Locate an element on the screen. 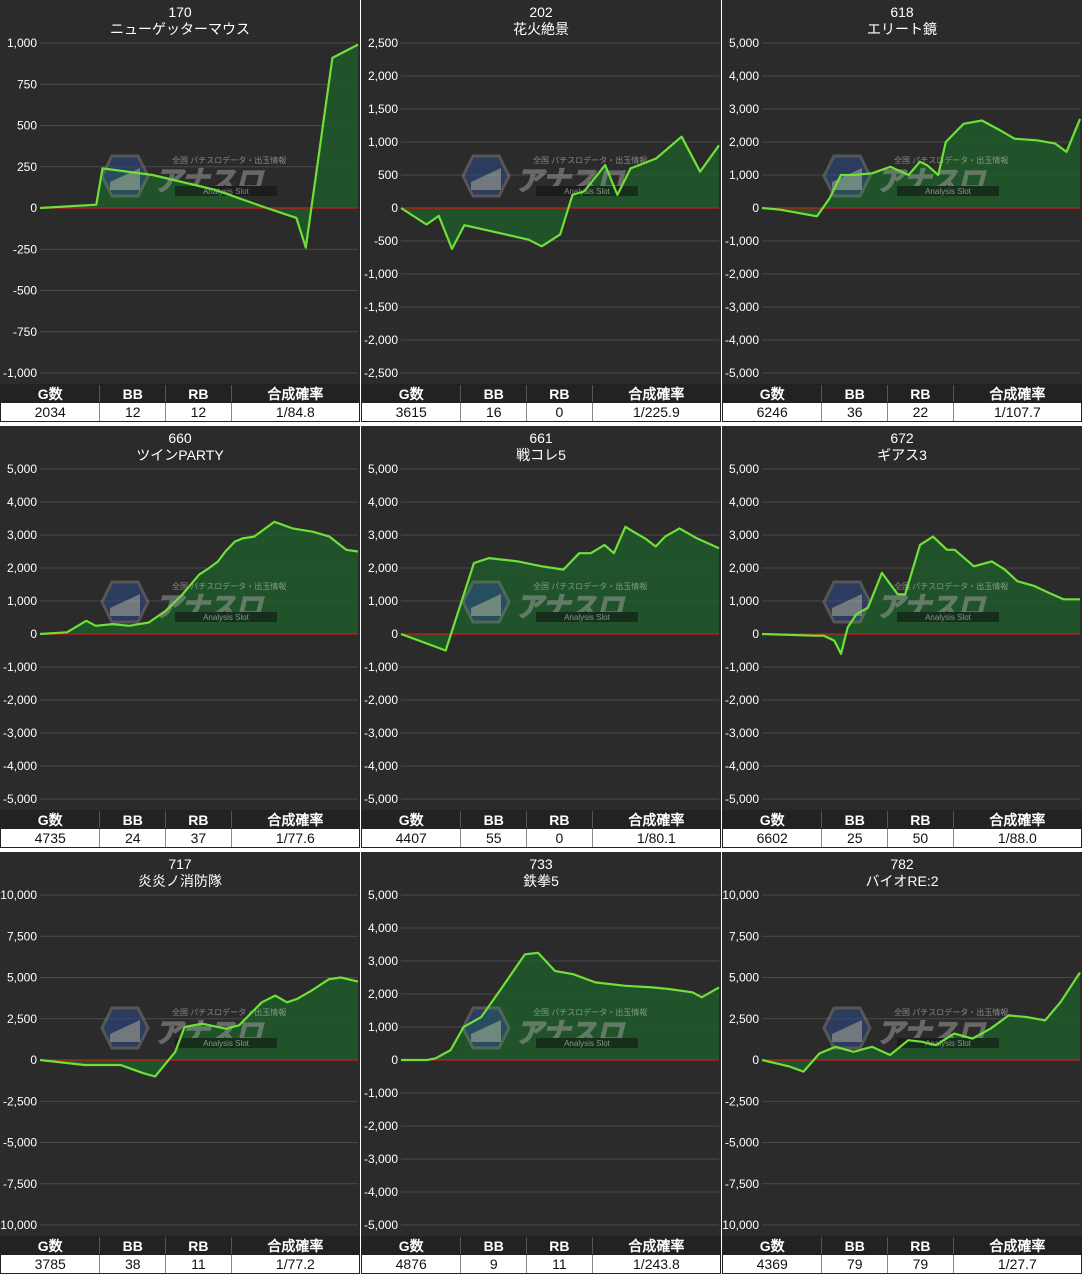  y-tick-label: 250 is located at coordinates (27, 167).